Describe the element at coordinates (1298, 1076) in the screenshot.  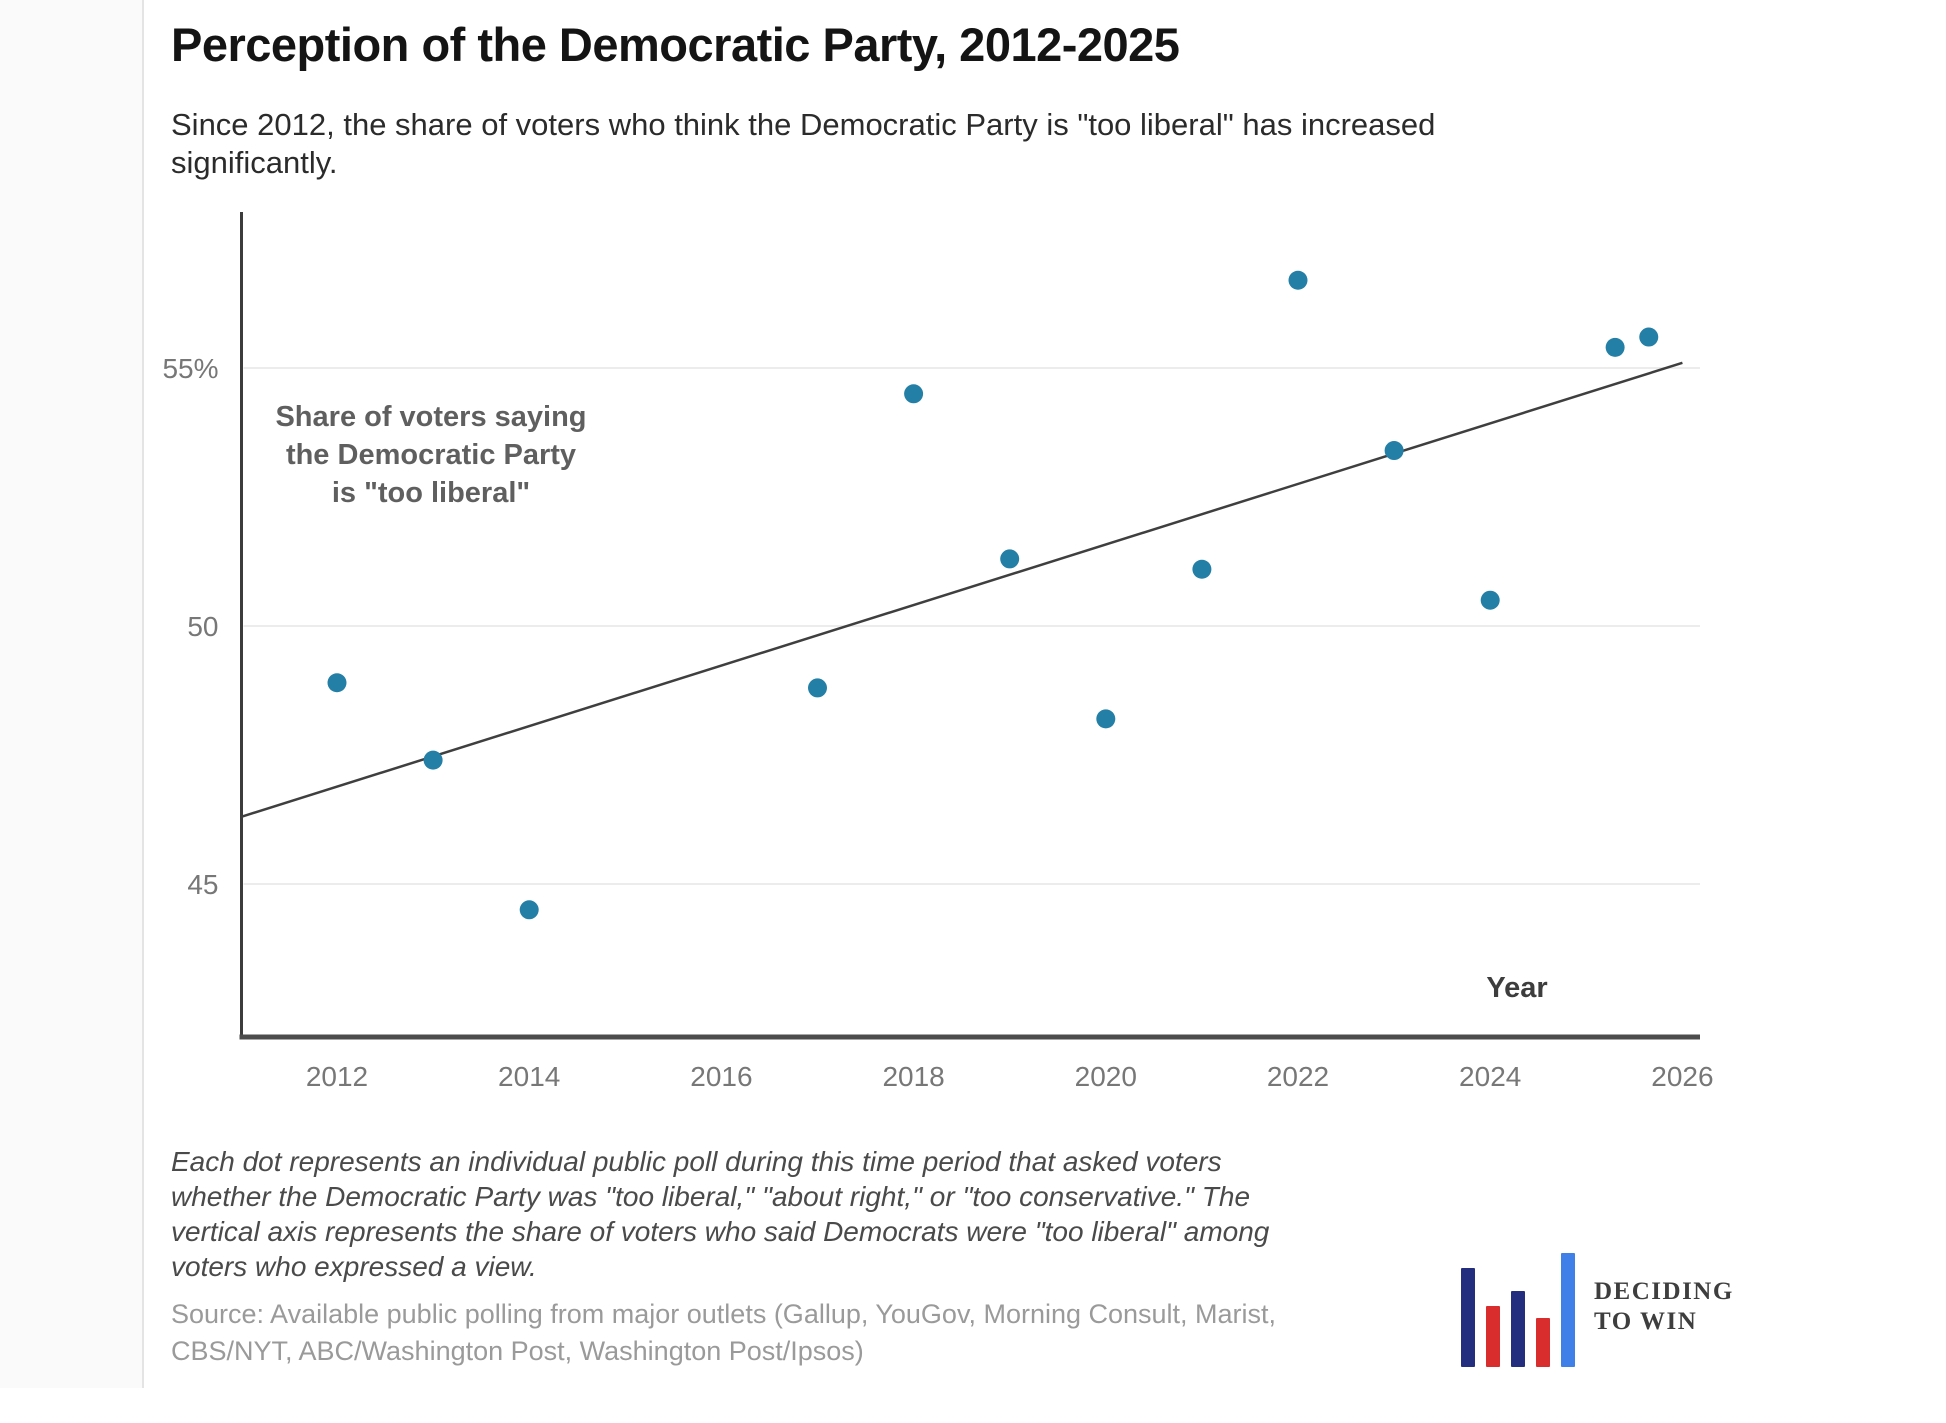
I see `x-tick-label: 2022` at that location.